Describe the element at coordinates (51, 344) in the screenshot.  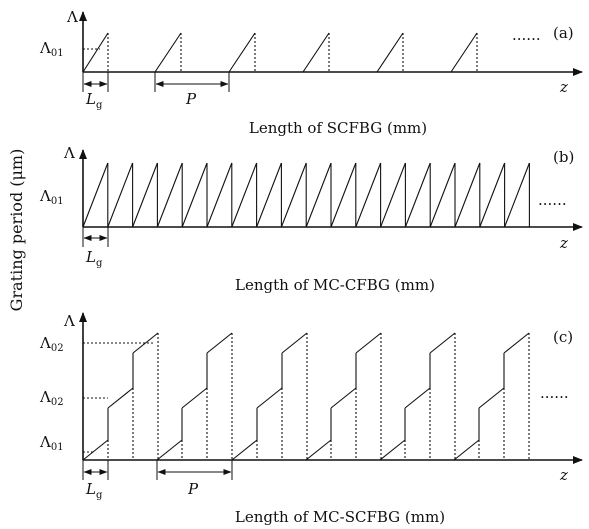
I see `panel-c-level-lambda02-top: Λ02` at that location.